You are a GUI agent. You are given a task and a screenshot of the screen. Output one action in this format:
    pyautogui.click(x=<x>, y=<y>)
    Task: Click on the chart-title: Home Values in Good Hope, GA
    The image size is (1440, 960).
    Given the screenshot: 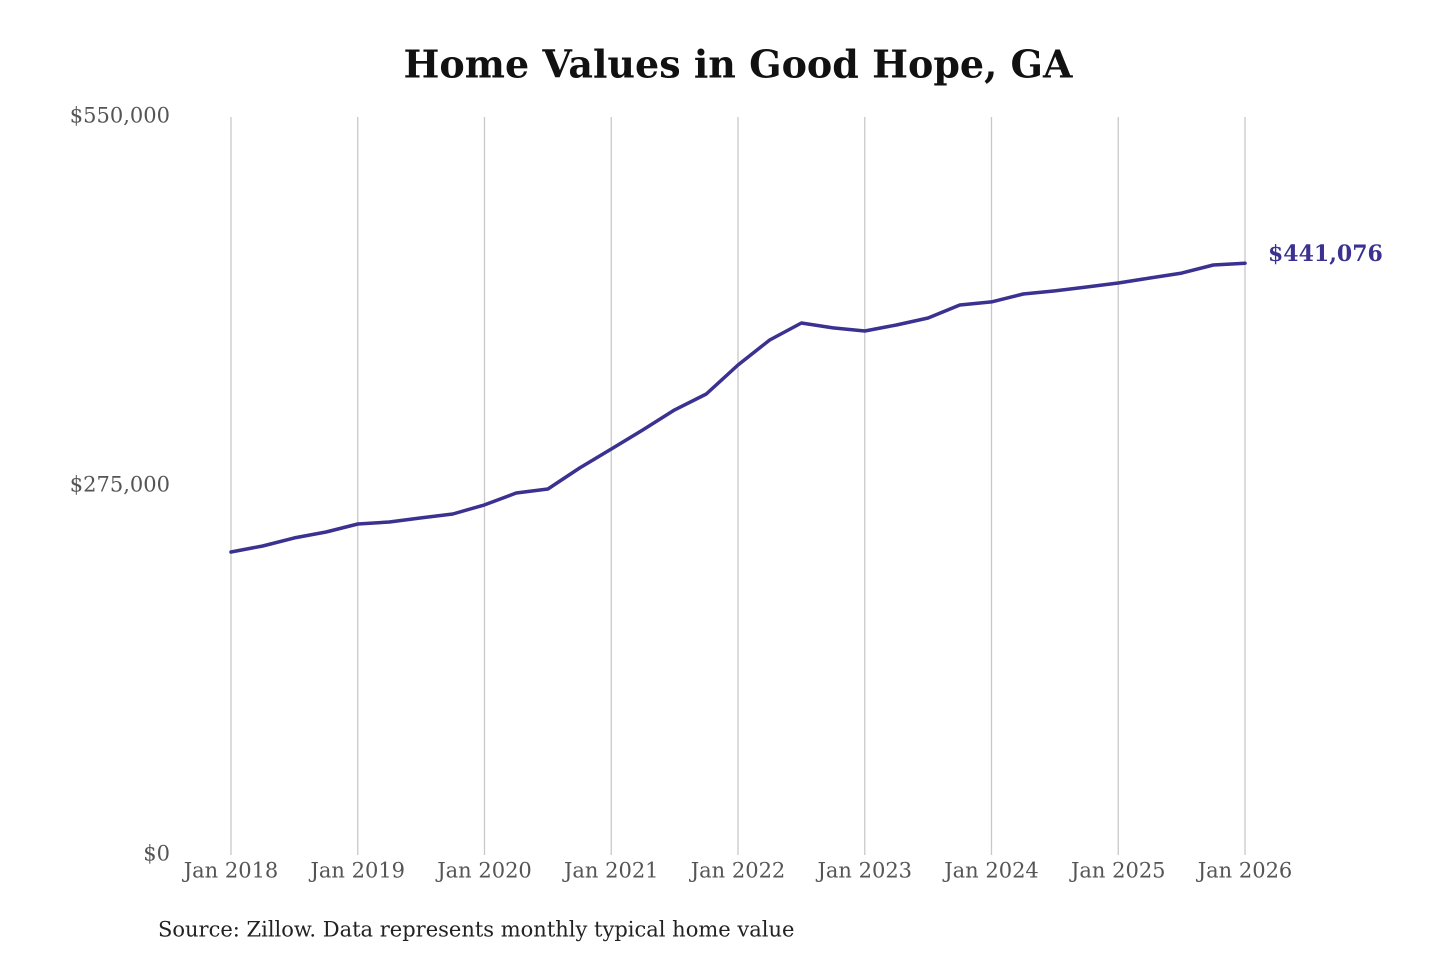 What is the action you would take?
    pyautogui.click(x=738, y=64)
    